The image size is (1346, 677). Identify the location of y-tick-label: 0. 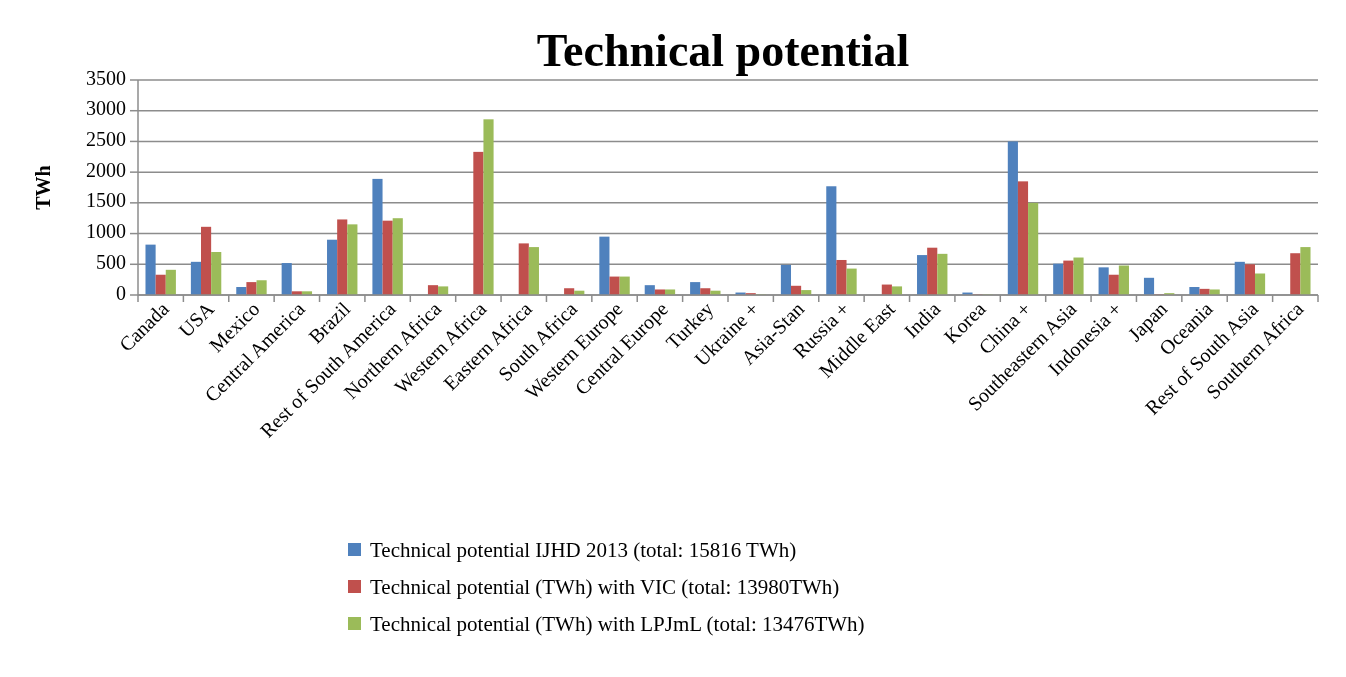
(121, 292).